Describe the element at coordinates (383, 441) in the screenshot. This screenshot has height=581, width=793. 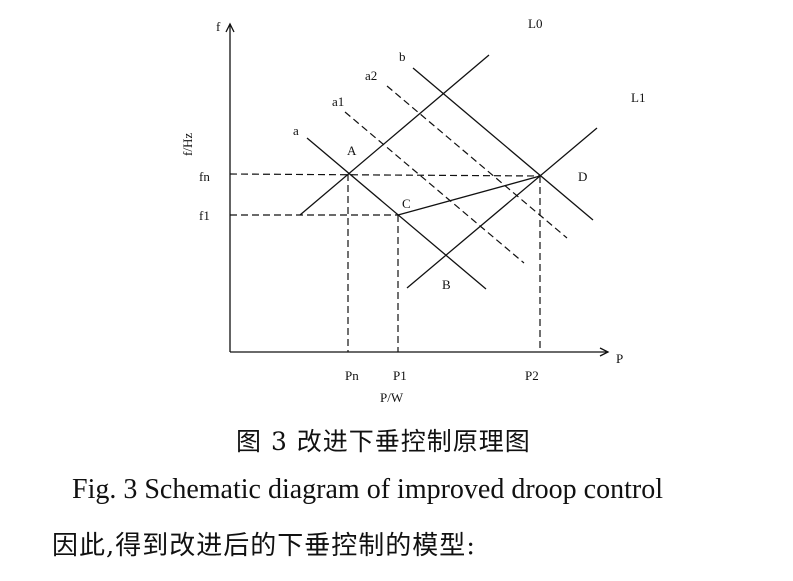
I see `figure-caption-chinese: 图 3 改进下垂控制原理图` at that location.